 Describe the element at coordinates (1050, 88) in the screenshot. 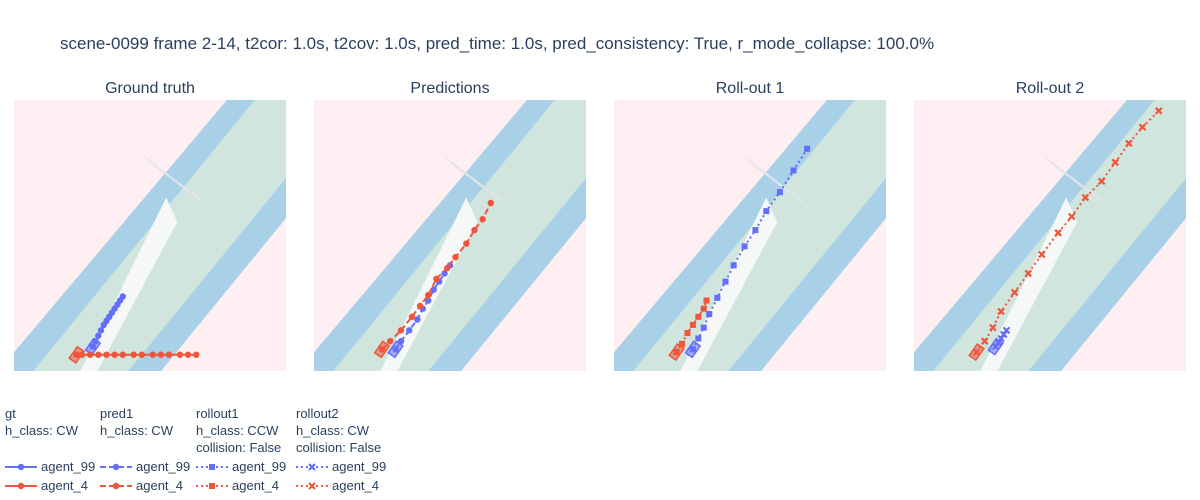

I see `subplot-title-rollout-2: Roll-out 2` at that location.